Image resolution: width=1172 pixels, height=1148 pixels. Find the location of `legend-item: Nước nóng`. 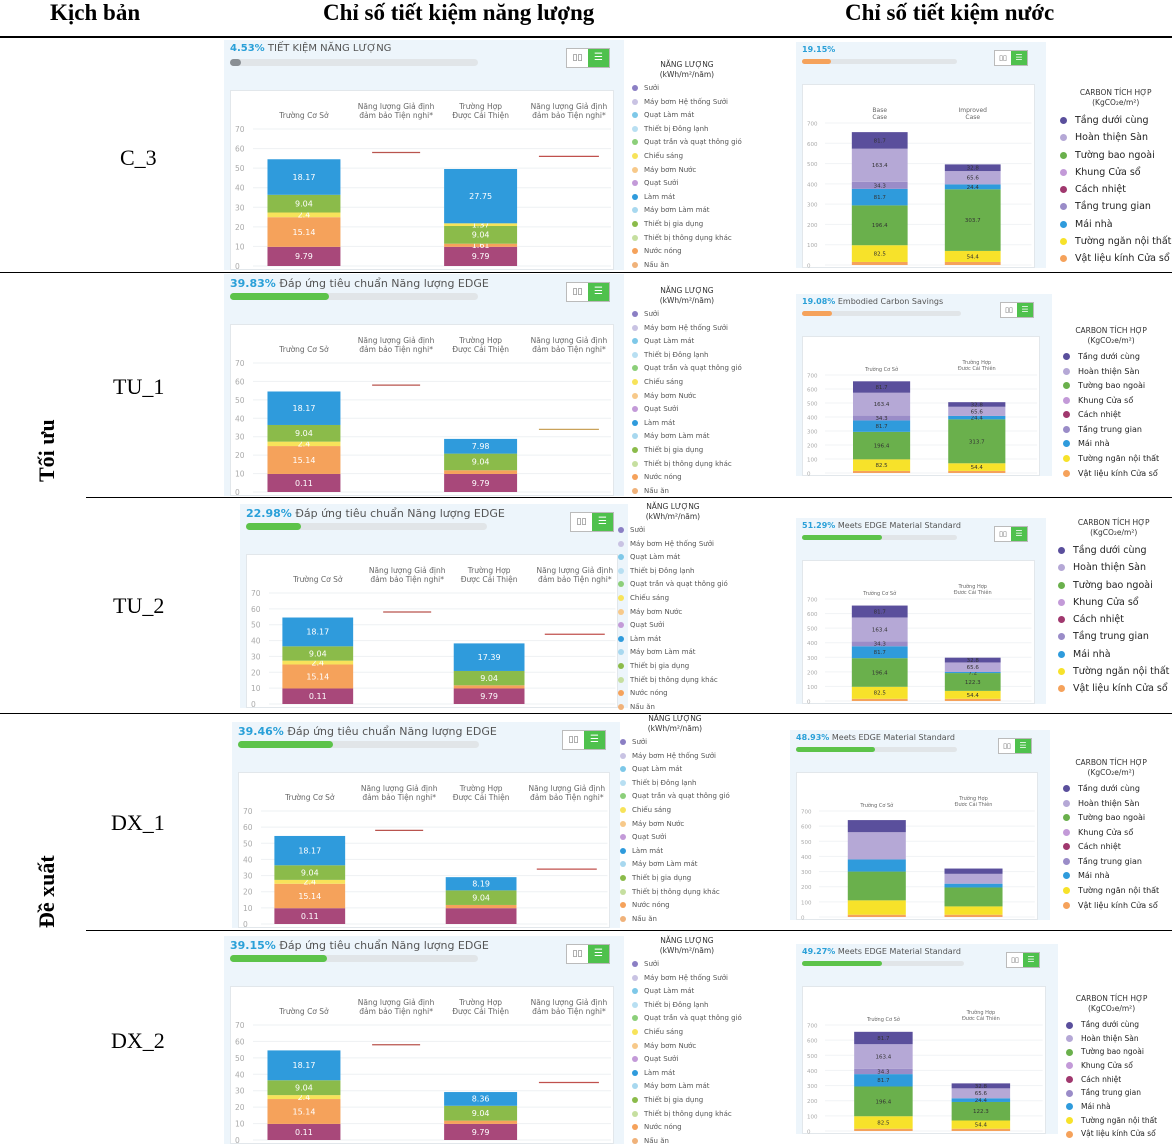

legend-item: Nước nóng is located at coordinates (687, 1128).